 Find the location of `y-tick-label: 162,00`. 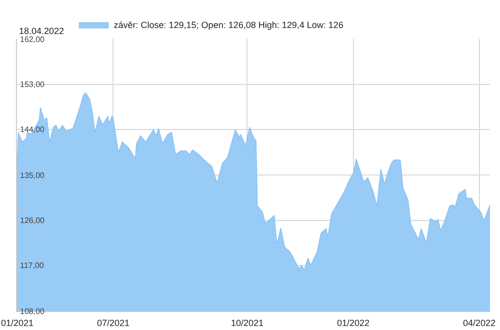

y-tick-label: 162,00 is located at coordinates (33, 39).